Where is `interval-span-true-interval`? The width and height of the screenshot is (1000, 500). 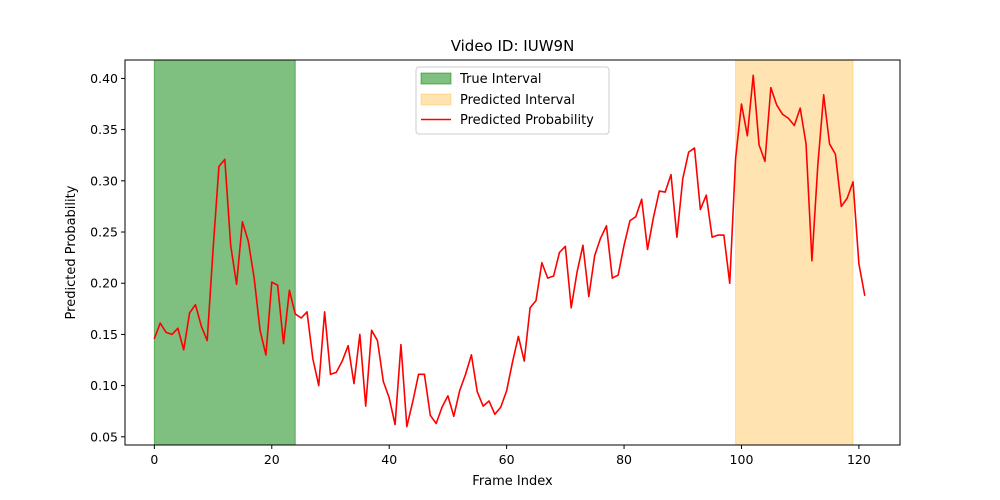 interval-span-true-interval is located at coordinates (224, 252).